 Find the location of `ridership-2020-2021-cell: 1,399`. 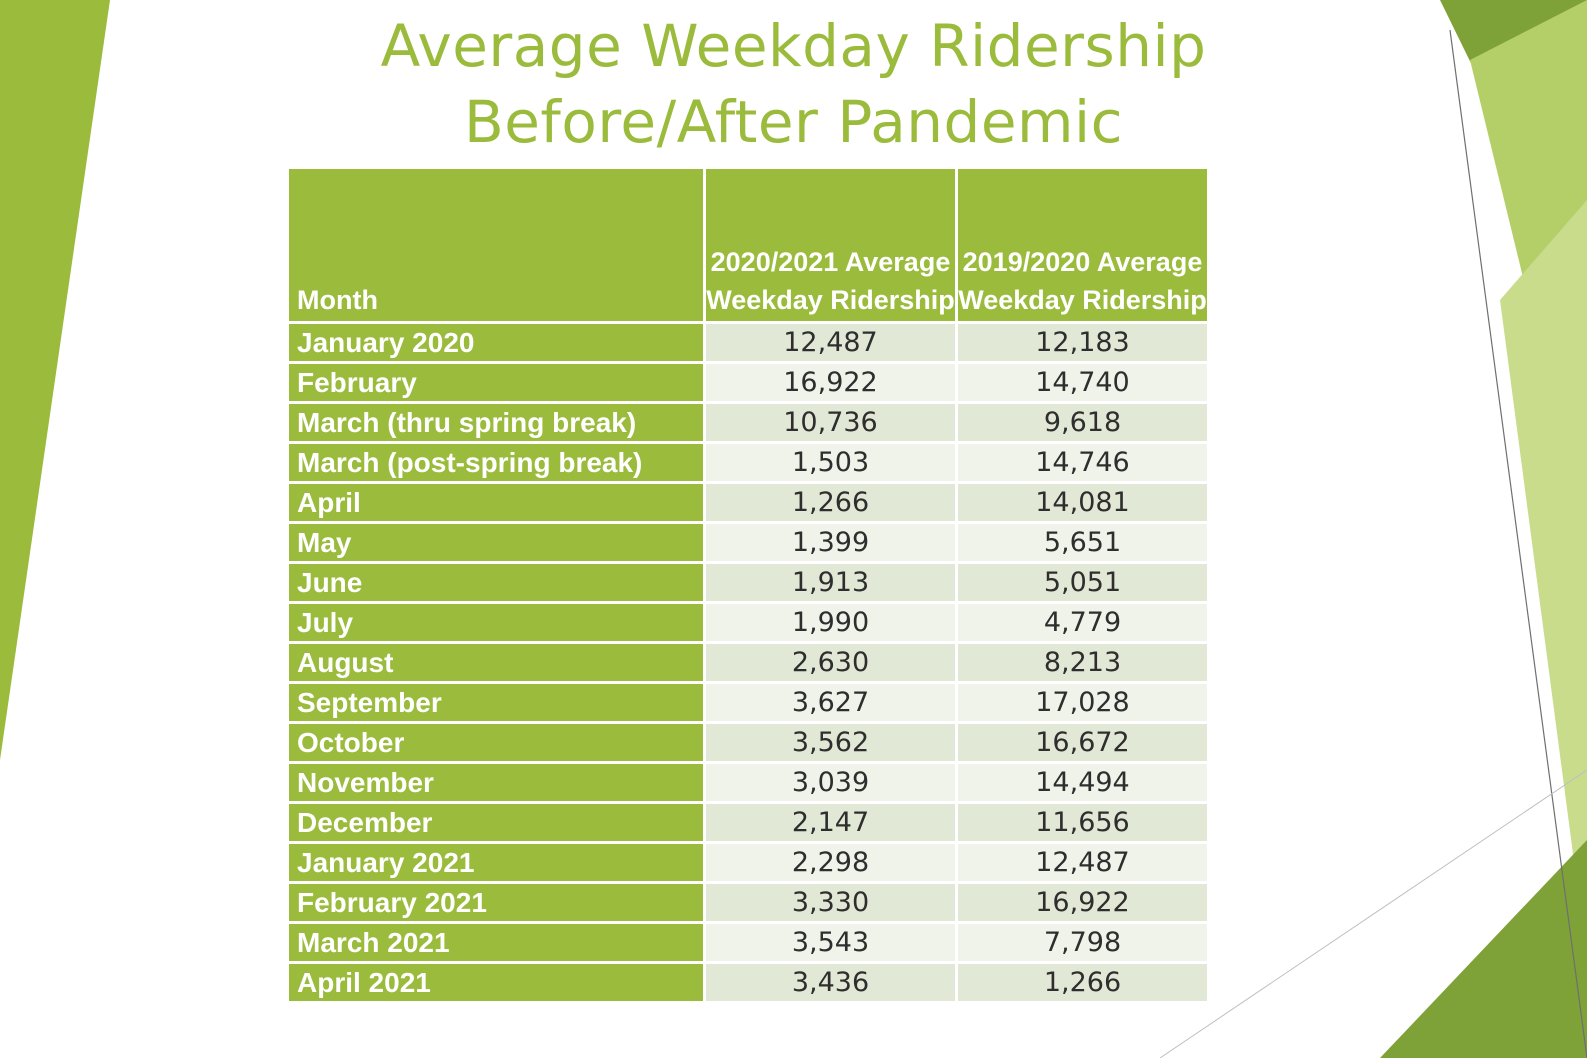

ridership-2020-2021-cell: 1,399 is located at coordinates (830, 542).